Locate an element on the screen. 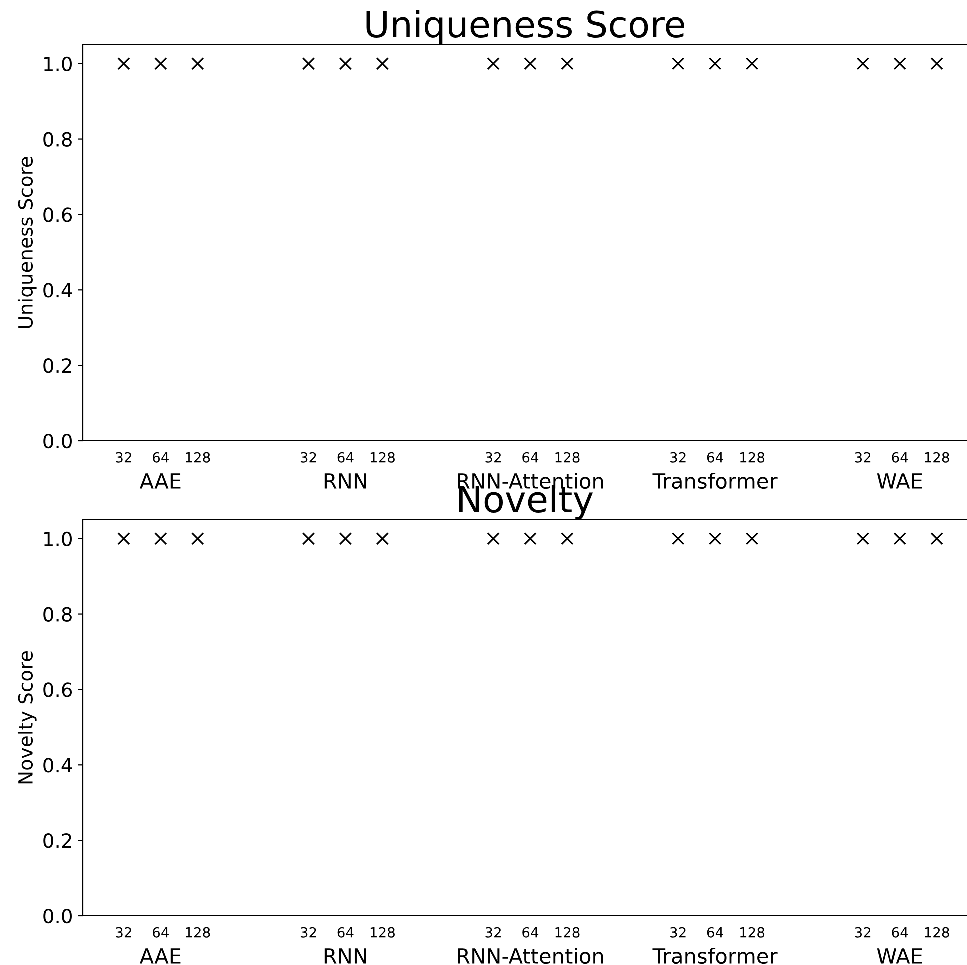 This screenshot has height=965, width=967. y-axis-title: Novelty Score is located at coordinates (27, 718).